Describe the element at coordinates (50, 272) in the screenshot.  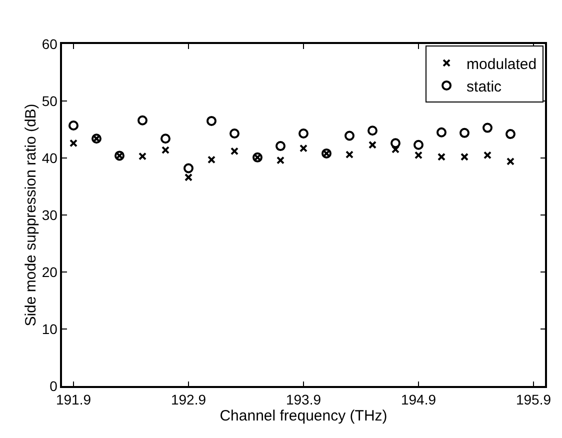
I see `y-tick-label: 20` at that location.